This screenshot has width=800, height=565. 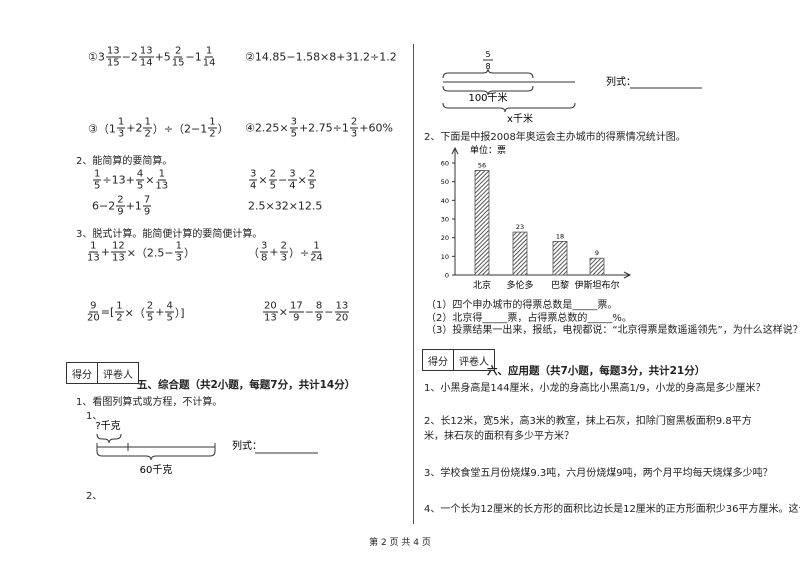 I want to click on question: （1）四个申办城市的得票总数是_____票。, so click(x=522, y=305).